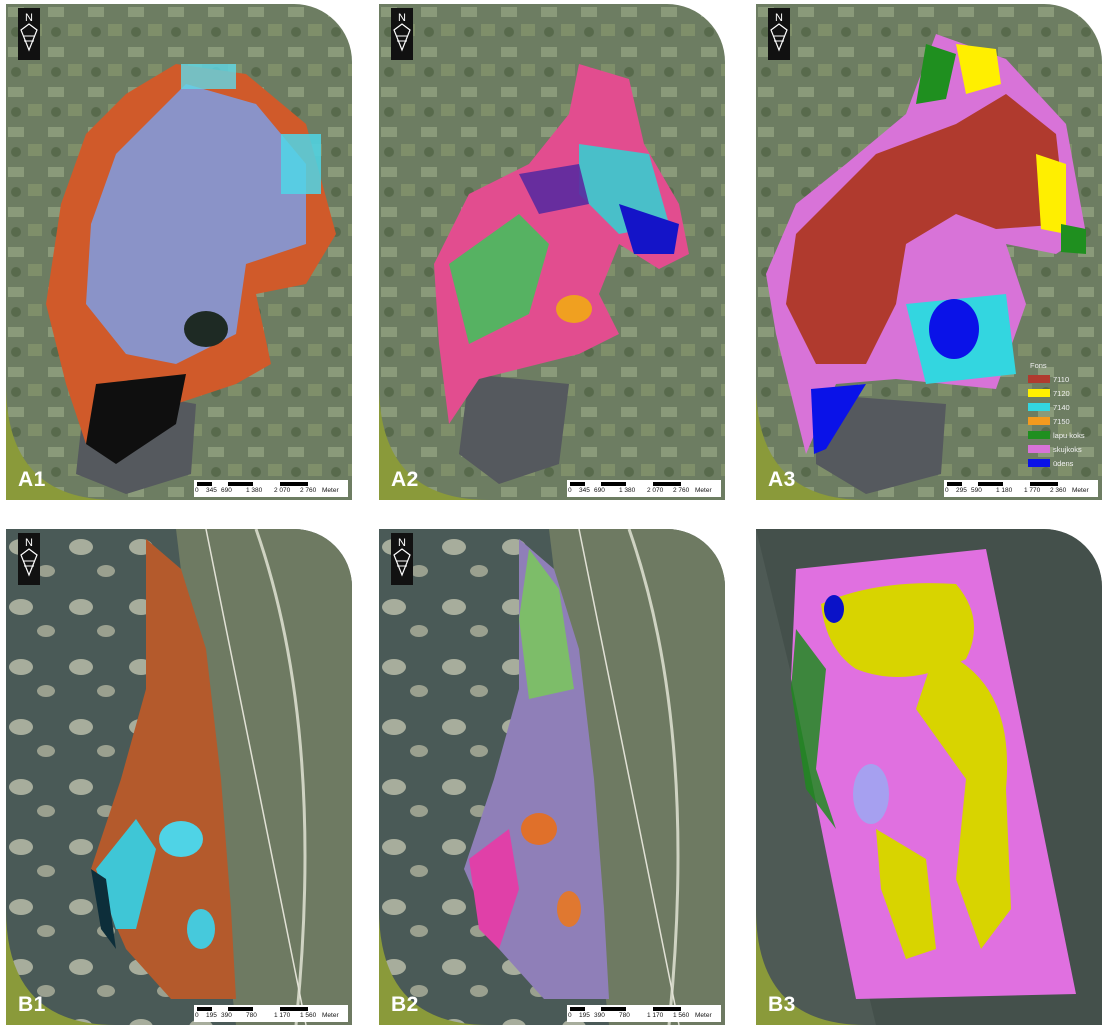 This screenshot has width=1104, height=1025. I want to click on a2-scale-tick: 0, so click(570, 490).